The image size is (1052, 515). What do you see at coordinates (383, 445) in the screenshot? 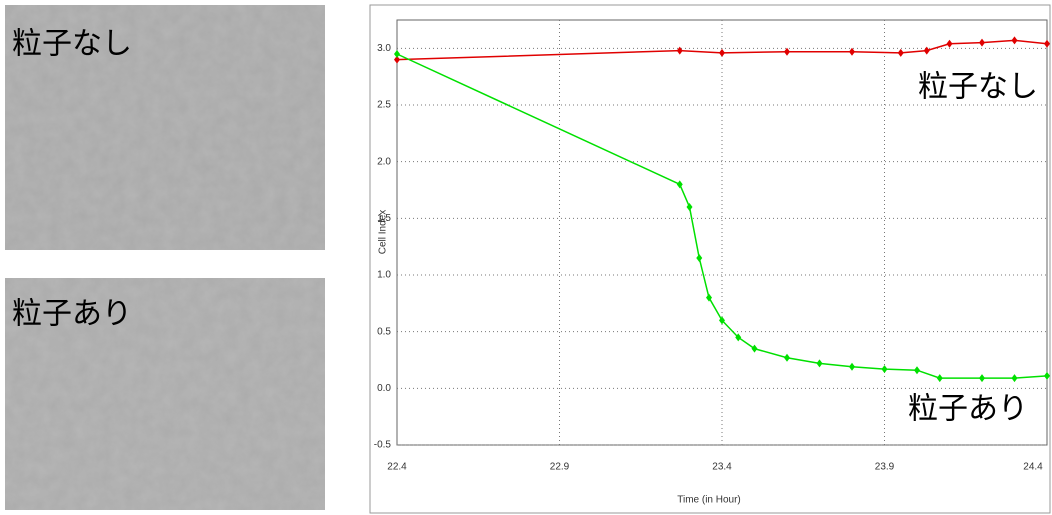
I see `y-tick-label: -0.5` at bounding box center [383, 445].